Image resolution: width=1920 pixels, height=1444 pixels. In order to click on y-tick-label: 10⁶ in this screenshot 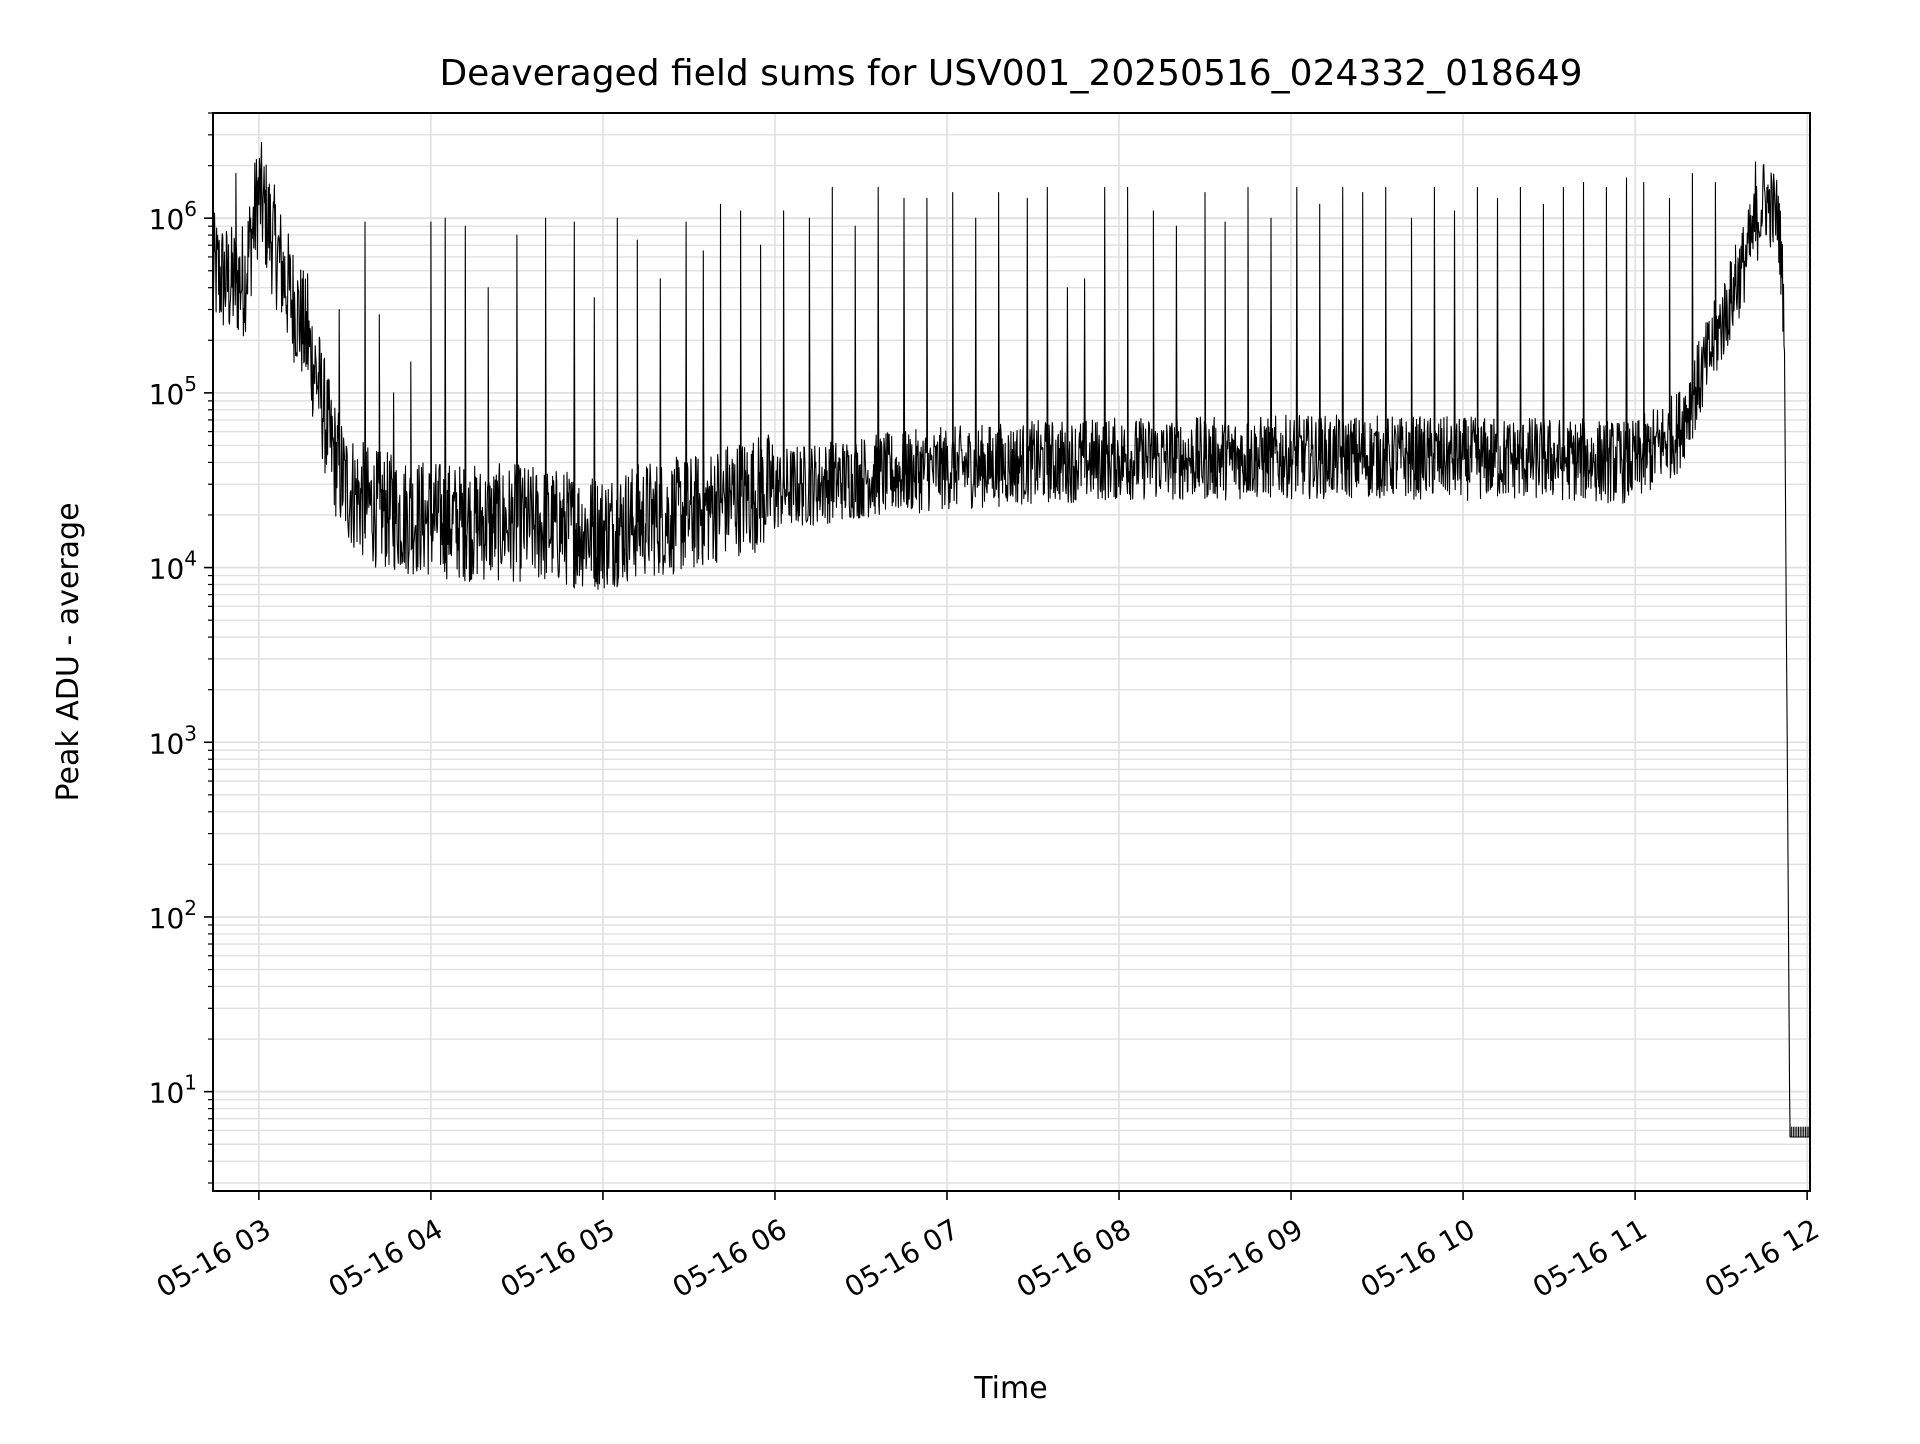, I will do `click(173, 216)`.